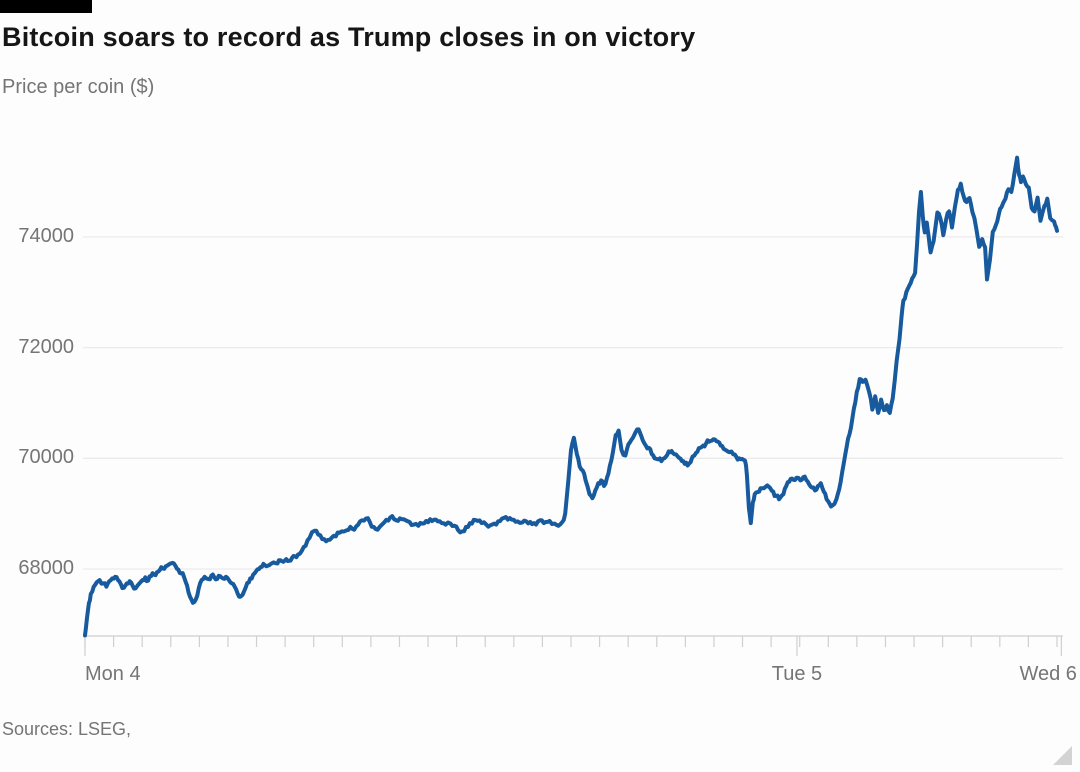 The height and width of the screenshot is (772, 1080). Describe the element at coordinates (46, 235) in the screenshot. I see `y-axis-label: 74000` at that location.